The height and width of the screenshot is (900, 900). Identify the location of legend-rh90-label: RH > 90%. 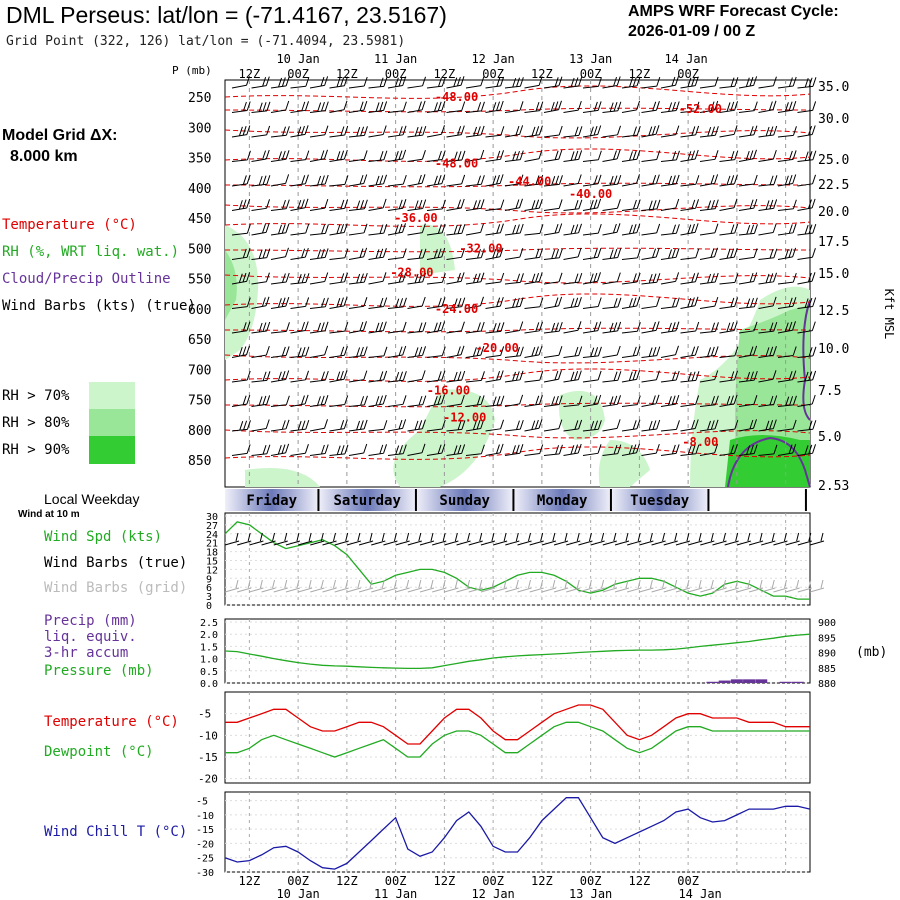
(36, 450).